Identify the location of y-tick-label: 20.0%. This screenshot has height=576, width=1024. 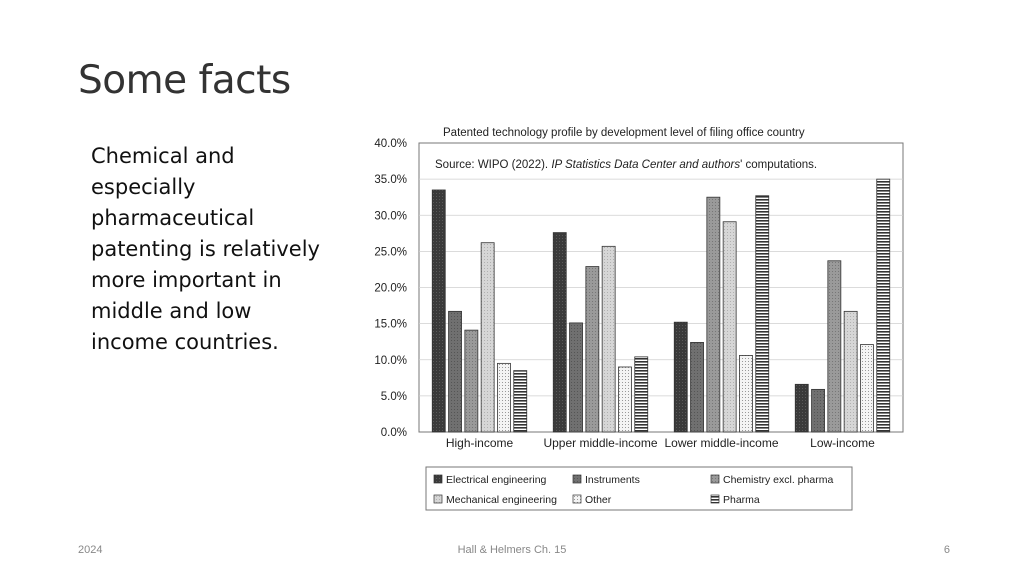
(390, 289).